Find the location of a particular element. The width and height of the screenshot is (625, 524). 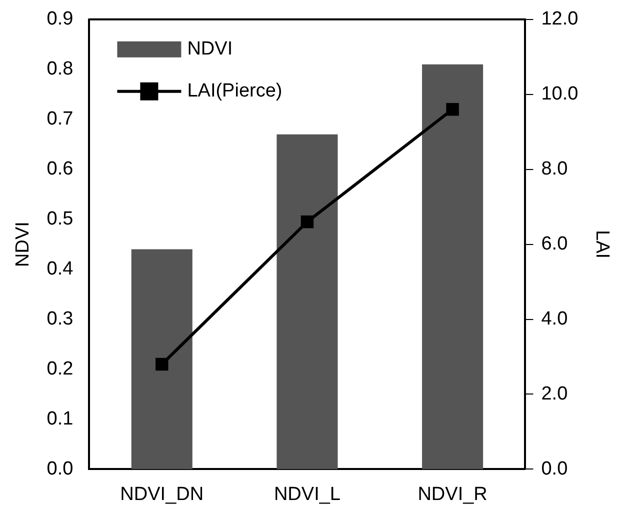

y-axis-title: NDVI is located at coordinates (23, 245).